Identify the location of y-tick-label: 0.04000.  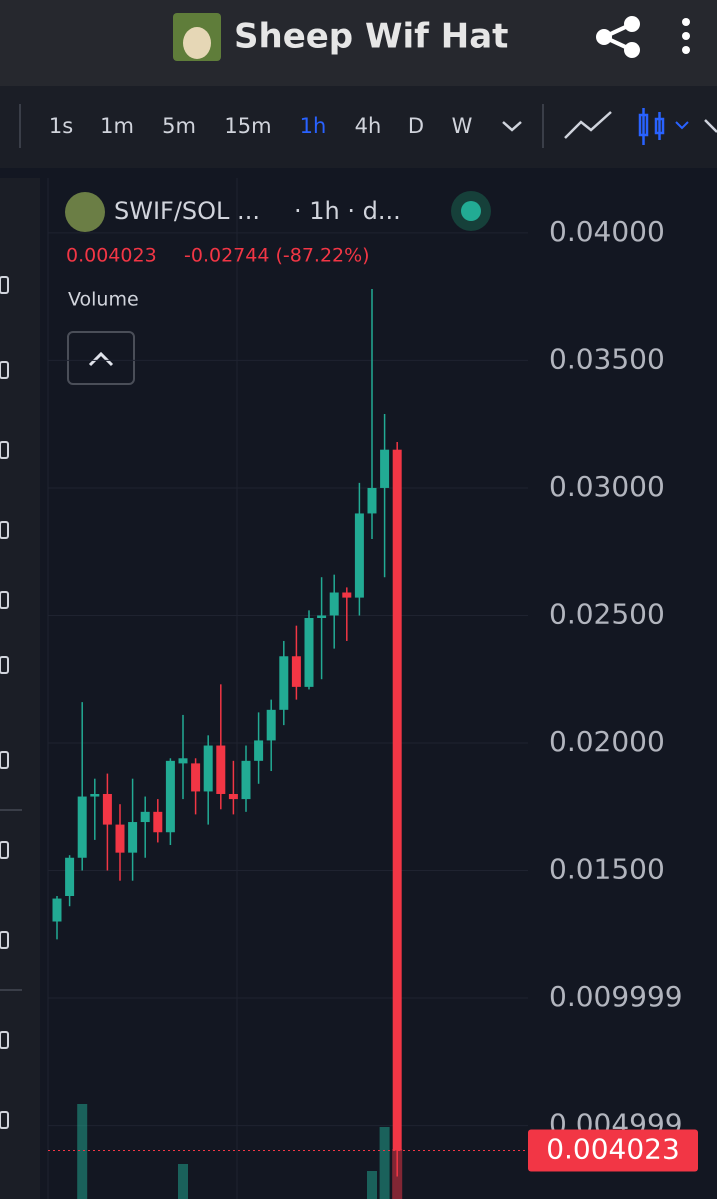
(607, 231).